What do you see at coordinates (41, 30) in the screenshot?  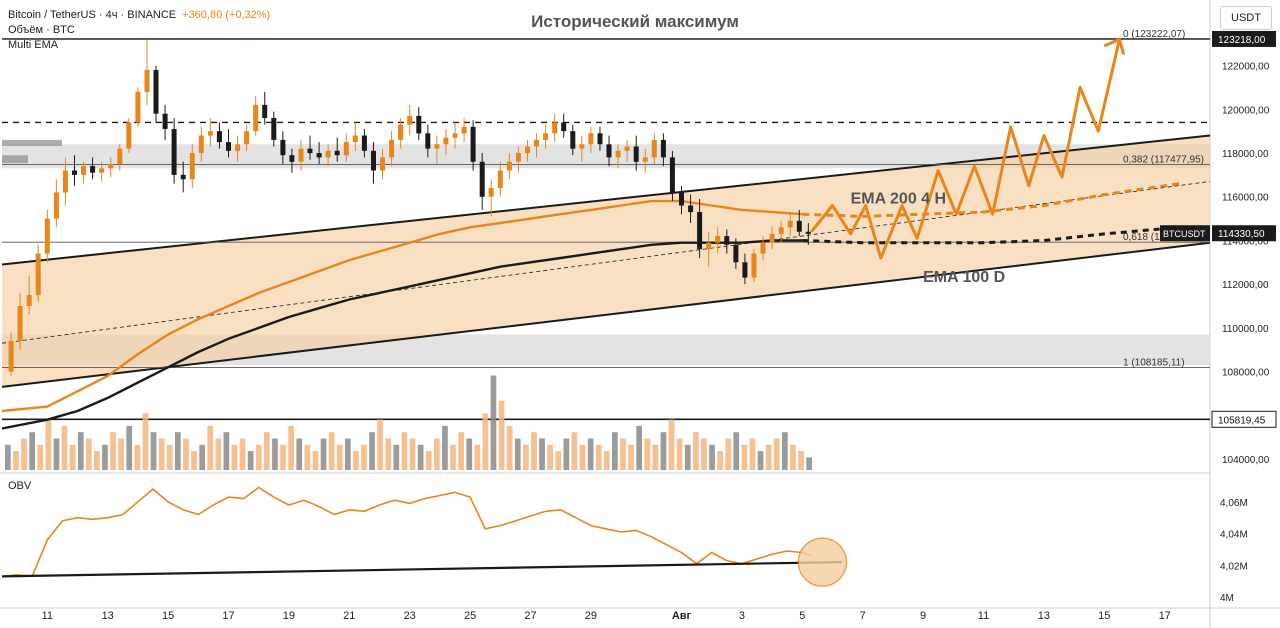 I see `volume-line: Объём · BTC` at bounding box center [41, 30].